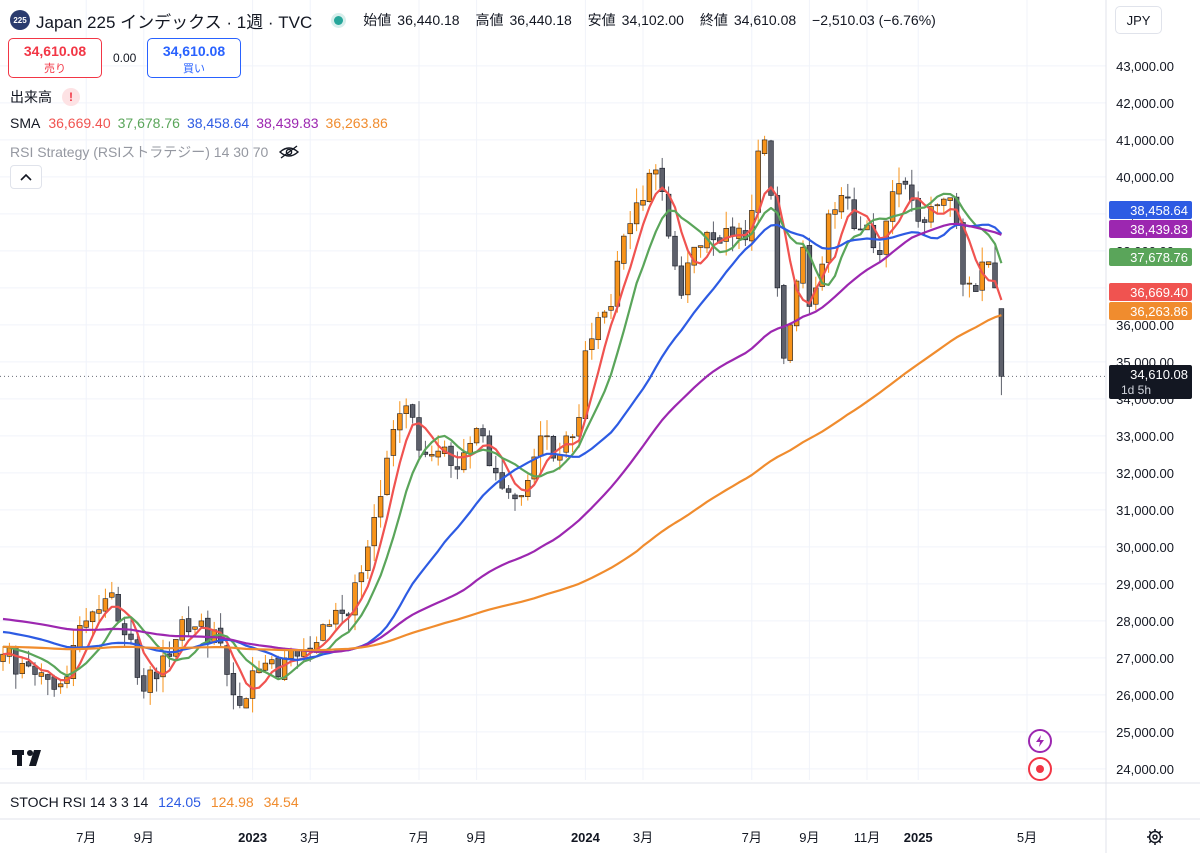 The width and height of the screenshot is (1200, 853). I want to click on symbol-title: Japan 225 インデックス · 1週 · TVC, so click(174, 22).